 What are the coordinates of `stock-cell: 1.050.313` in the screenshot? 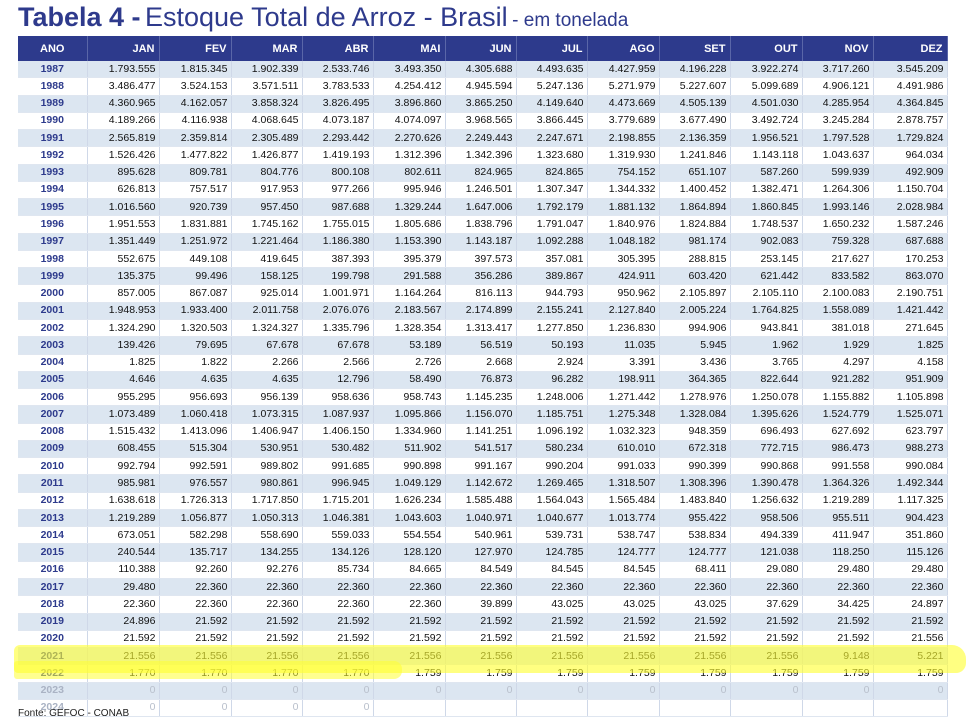 It's located at (267, 518).